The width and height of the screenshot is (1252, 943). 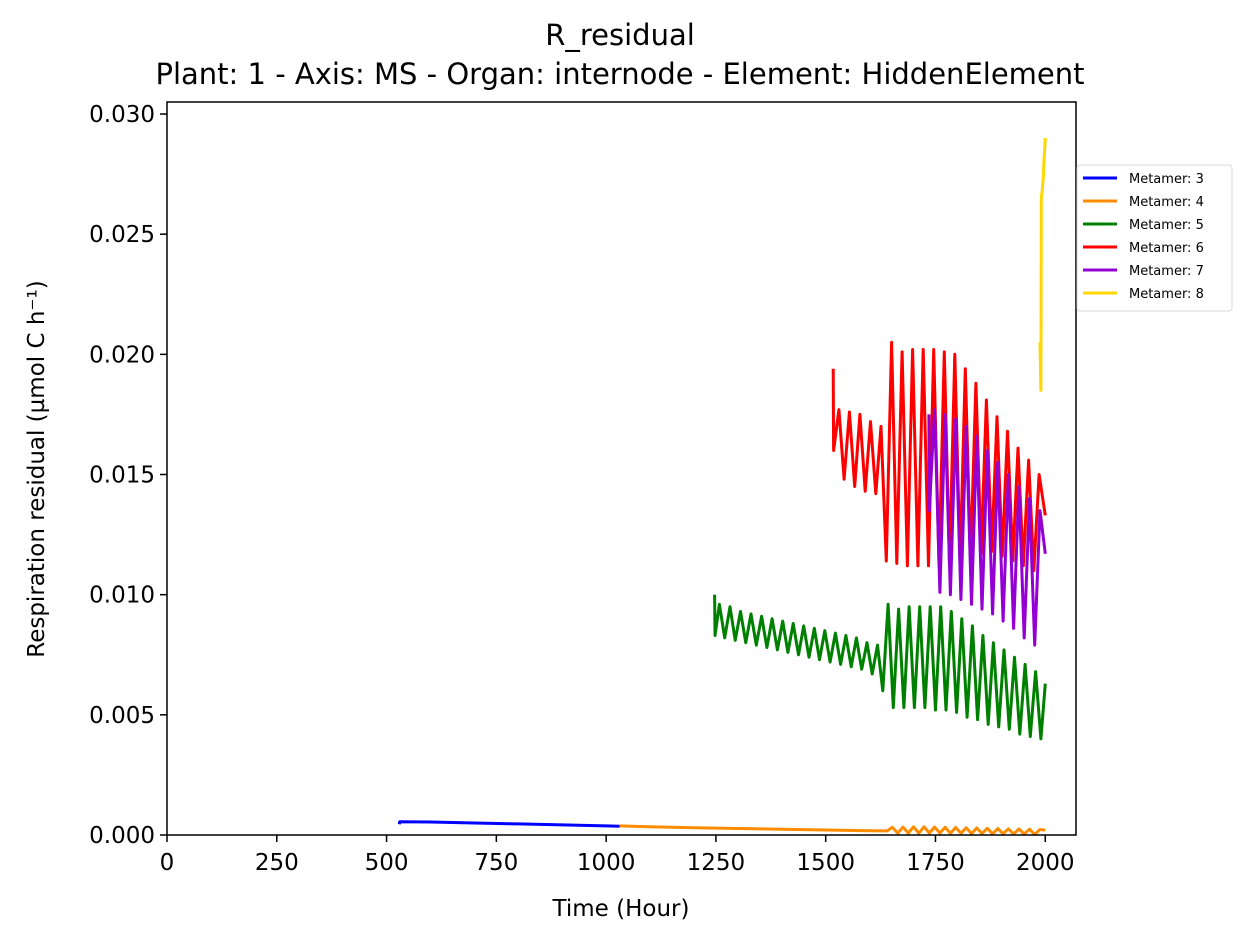 What do you see at coordinates (167, 863) in the screenshot?
I see `x-tick-label: 0` at bounding box center [167, 863].